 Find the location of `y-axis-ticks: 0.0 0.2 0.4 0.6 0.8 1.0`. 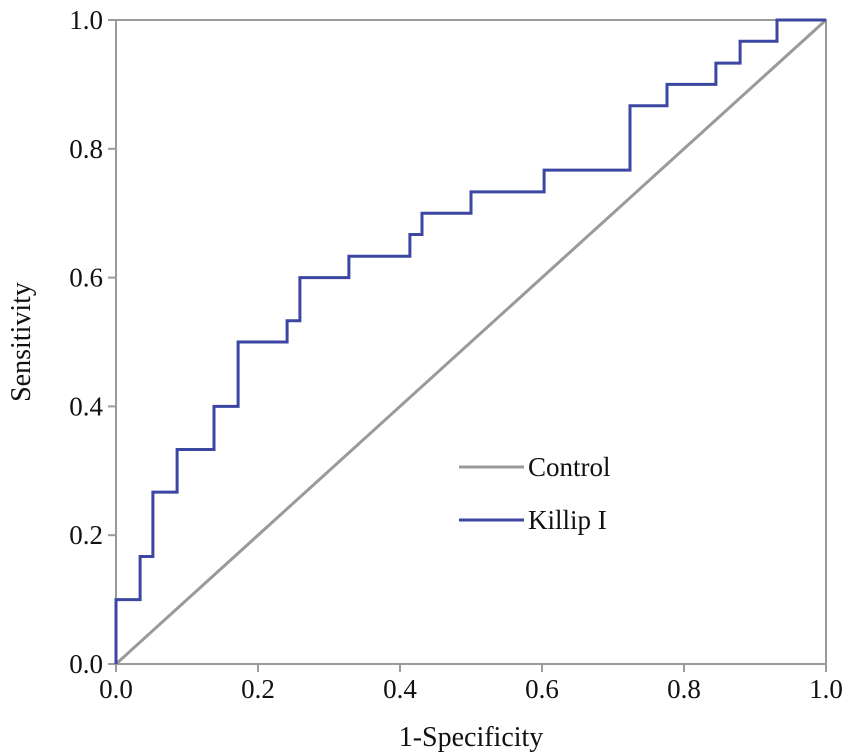

y-axis-ticks: 0.0 0.2 0.4 0.6 0.8 1.0 is located at coordinates (92, 342).